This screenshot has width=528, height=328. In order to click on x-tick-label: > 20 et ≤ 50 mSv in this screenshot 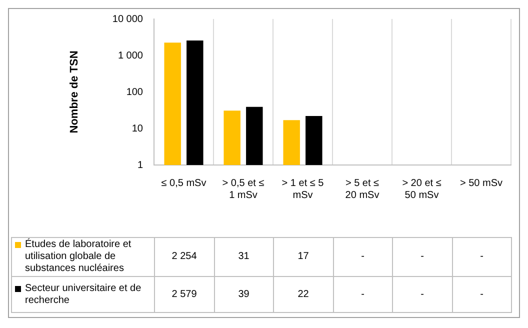, I will do `click(422, 189)`.